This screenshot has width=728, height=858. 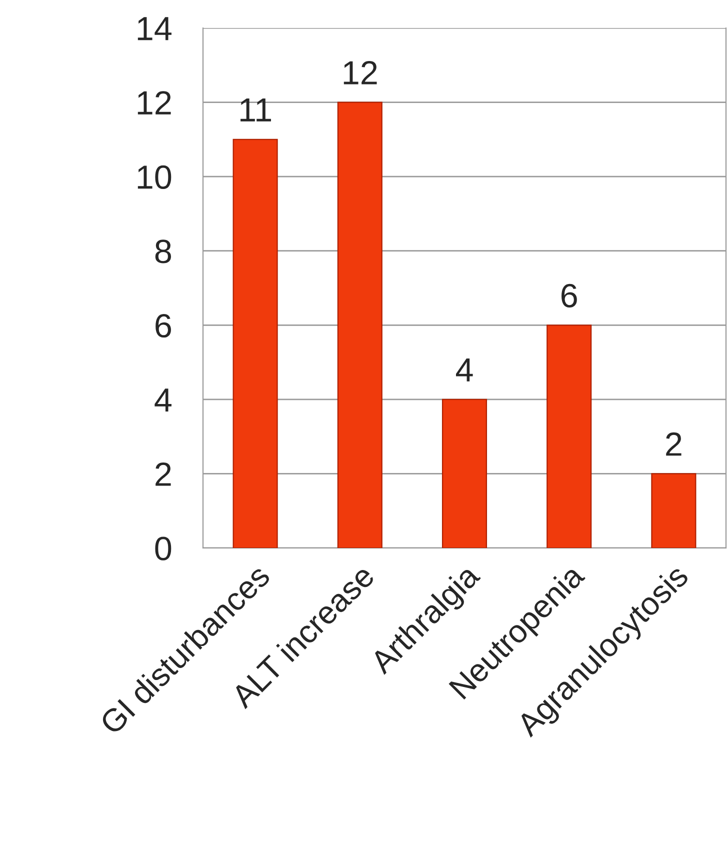 What do you see at coordinates (569, 296) in the screenshot?
I see `data-label: 6` at bounding box center [569, 296].